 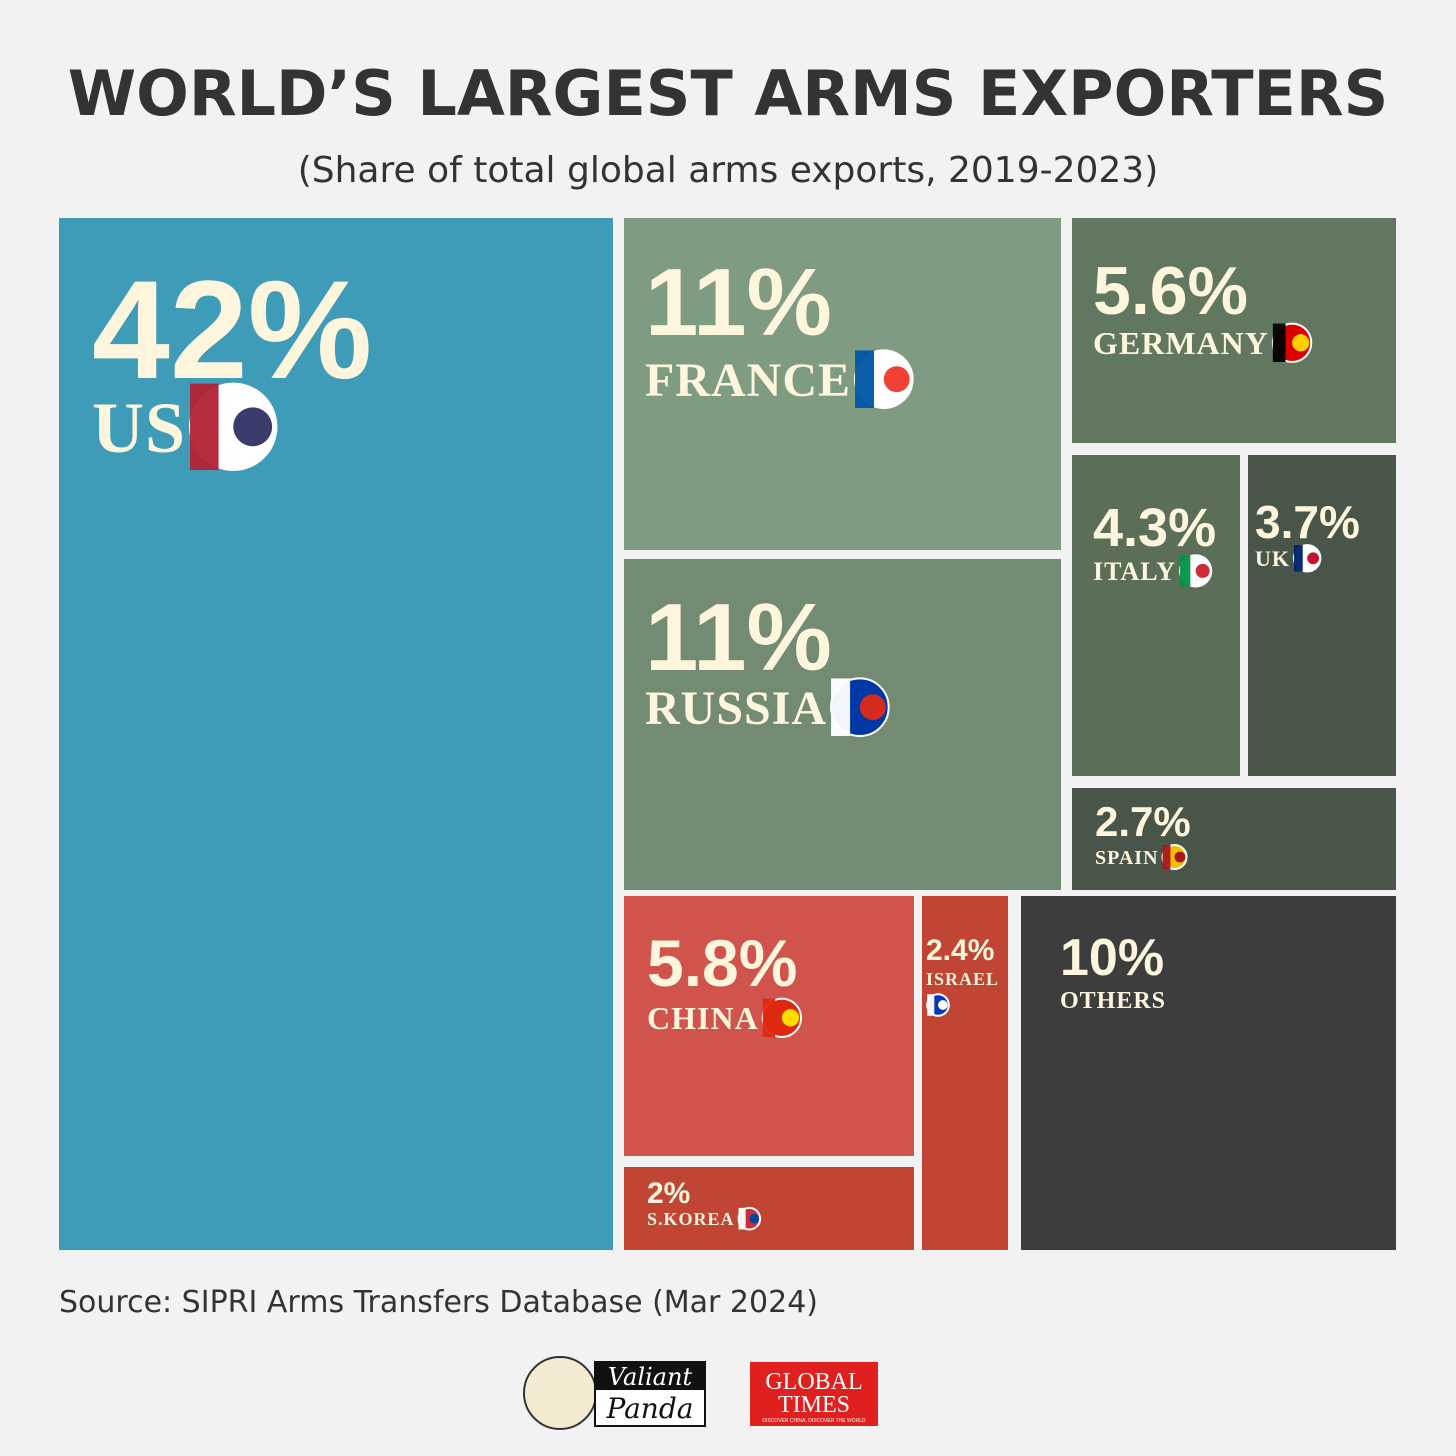 I want to click on logo-valiant-panda: Valiant Panda, so click(x=614, y=1393).